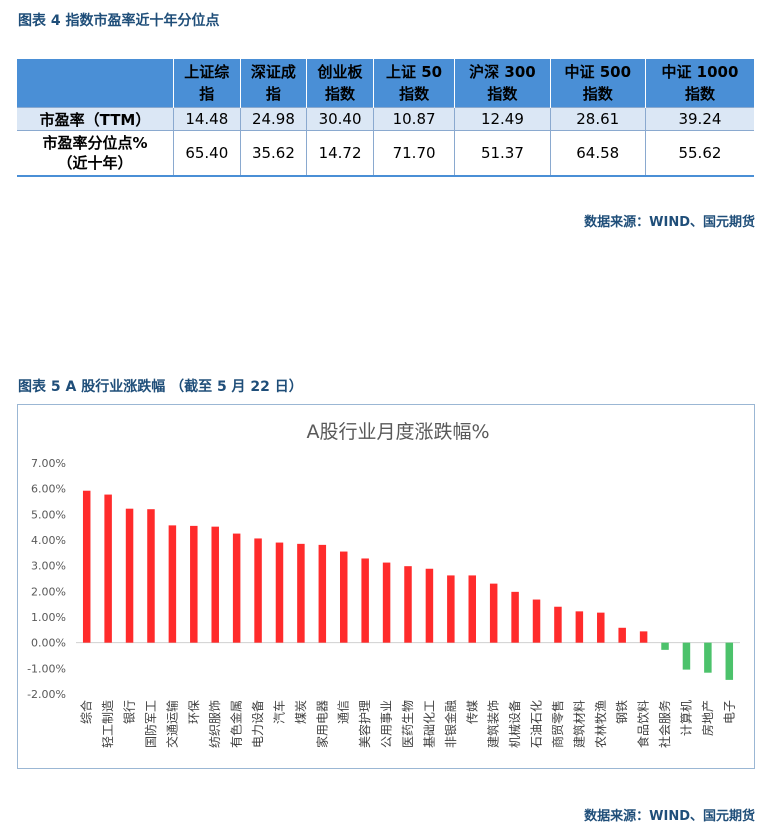 This screenshot has width=773, height=835. What do you see at coordinates (340, 153) in the screenshot?
I see `table-cell: 14.72` at bounding box center [340, 153].